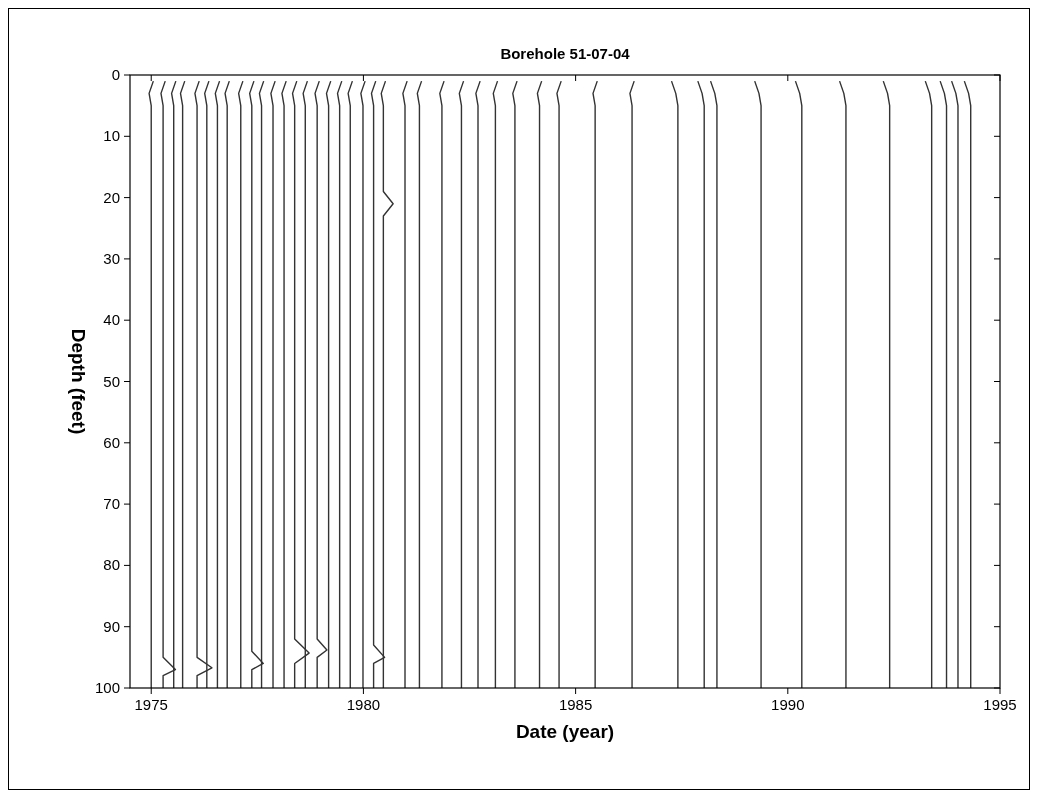 The width and height of the screenshot is (1038, 798). I want to click on y-tick-label: 80, so click(111, 565).